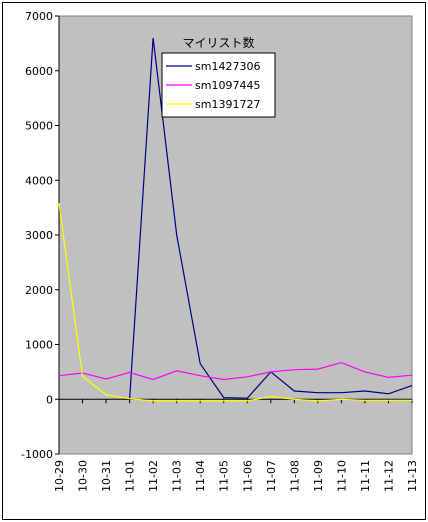 Image resolution: width=428 pixels, height=522 pixels. What do you see at coordinates (227, 85) in the screenshot?
I see `legend-label: sm1097445` at bounding box center [227, 85].